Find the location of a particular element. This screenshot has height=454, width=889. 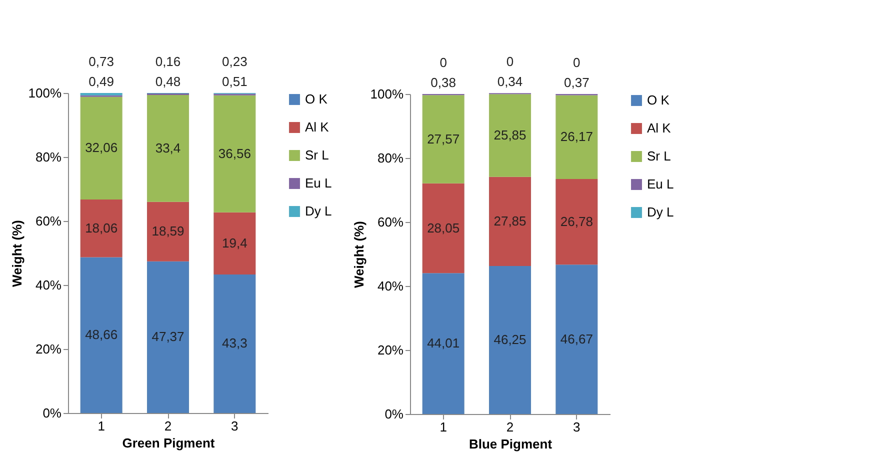

data-label: 47,37 is located at coordinates (168, 336).